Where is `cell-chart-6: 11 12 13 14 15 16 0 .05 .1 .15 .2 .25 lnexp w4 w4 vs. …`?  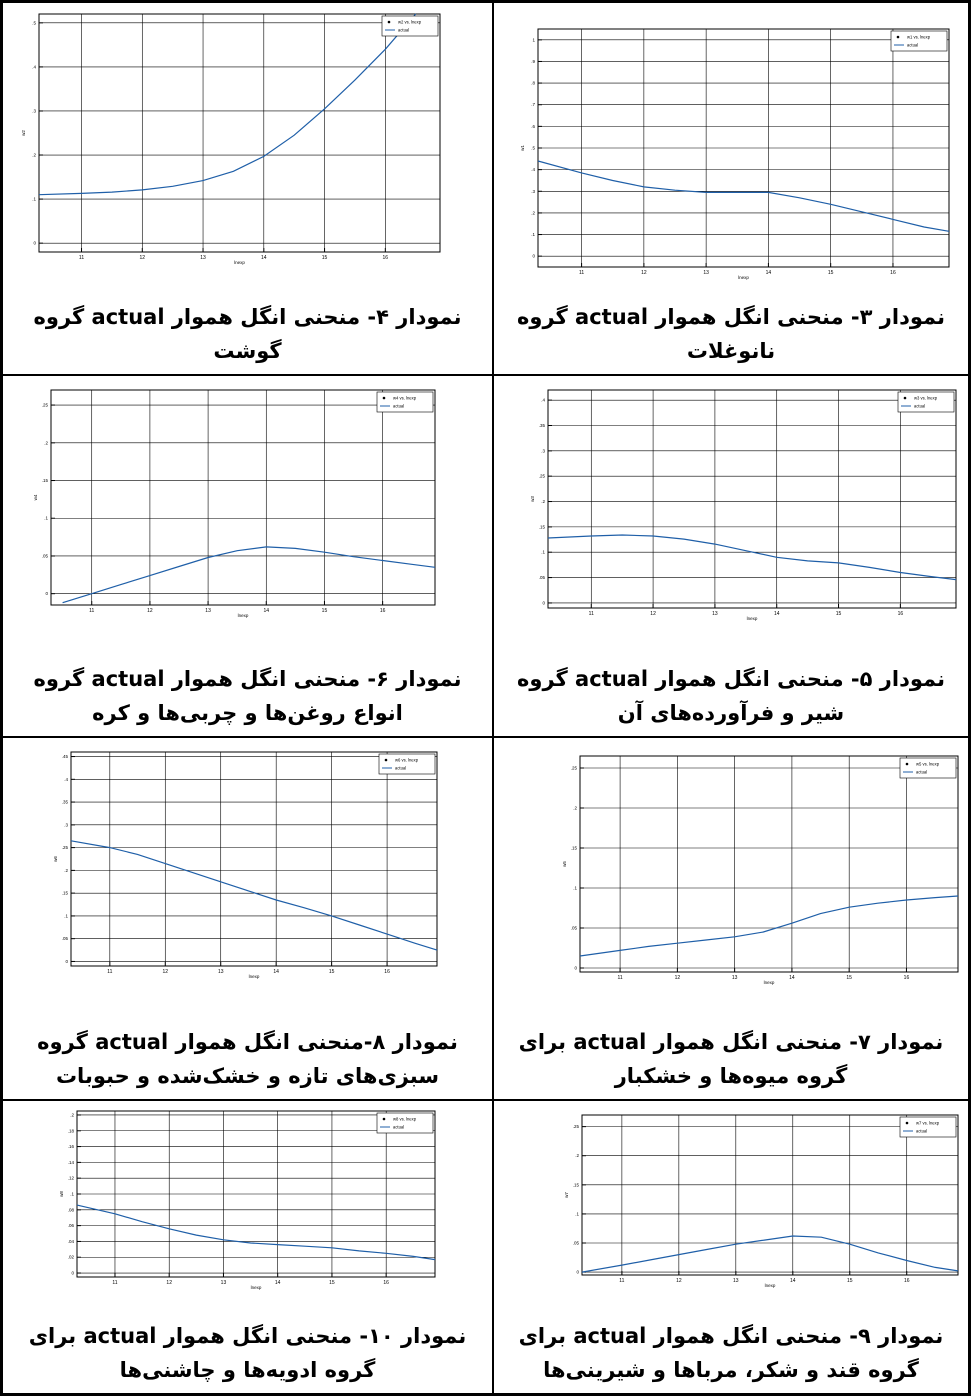
cell-chart-6: 11 12 13 14 15 16 0 .05 .1 .15 .2 .25 lnexp w4 w4 vs. … is located at coordinates (247, 556).